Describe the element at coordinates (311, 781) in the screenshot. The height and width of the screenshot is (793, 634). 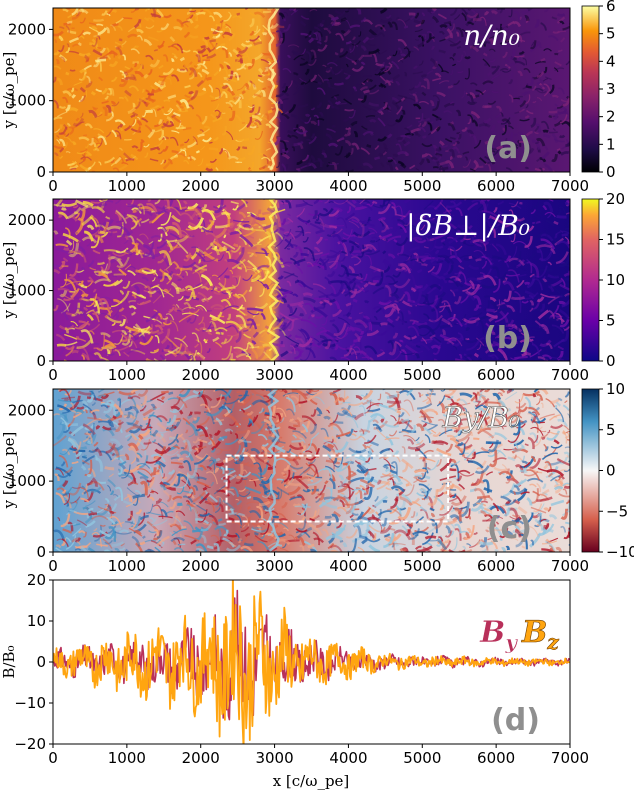
I see `x-axis-label-d: x [c/ω_pe]` at that location.